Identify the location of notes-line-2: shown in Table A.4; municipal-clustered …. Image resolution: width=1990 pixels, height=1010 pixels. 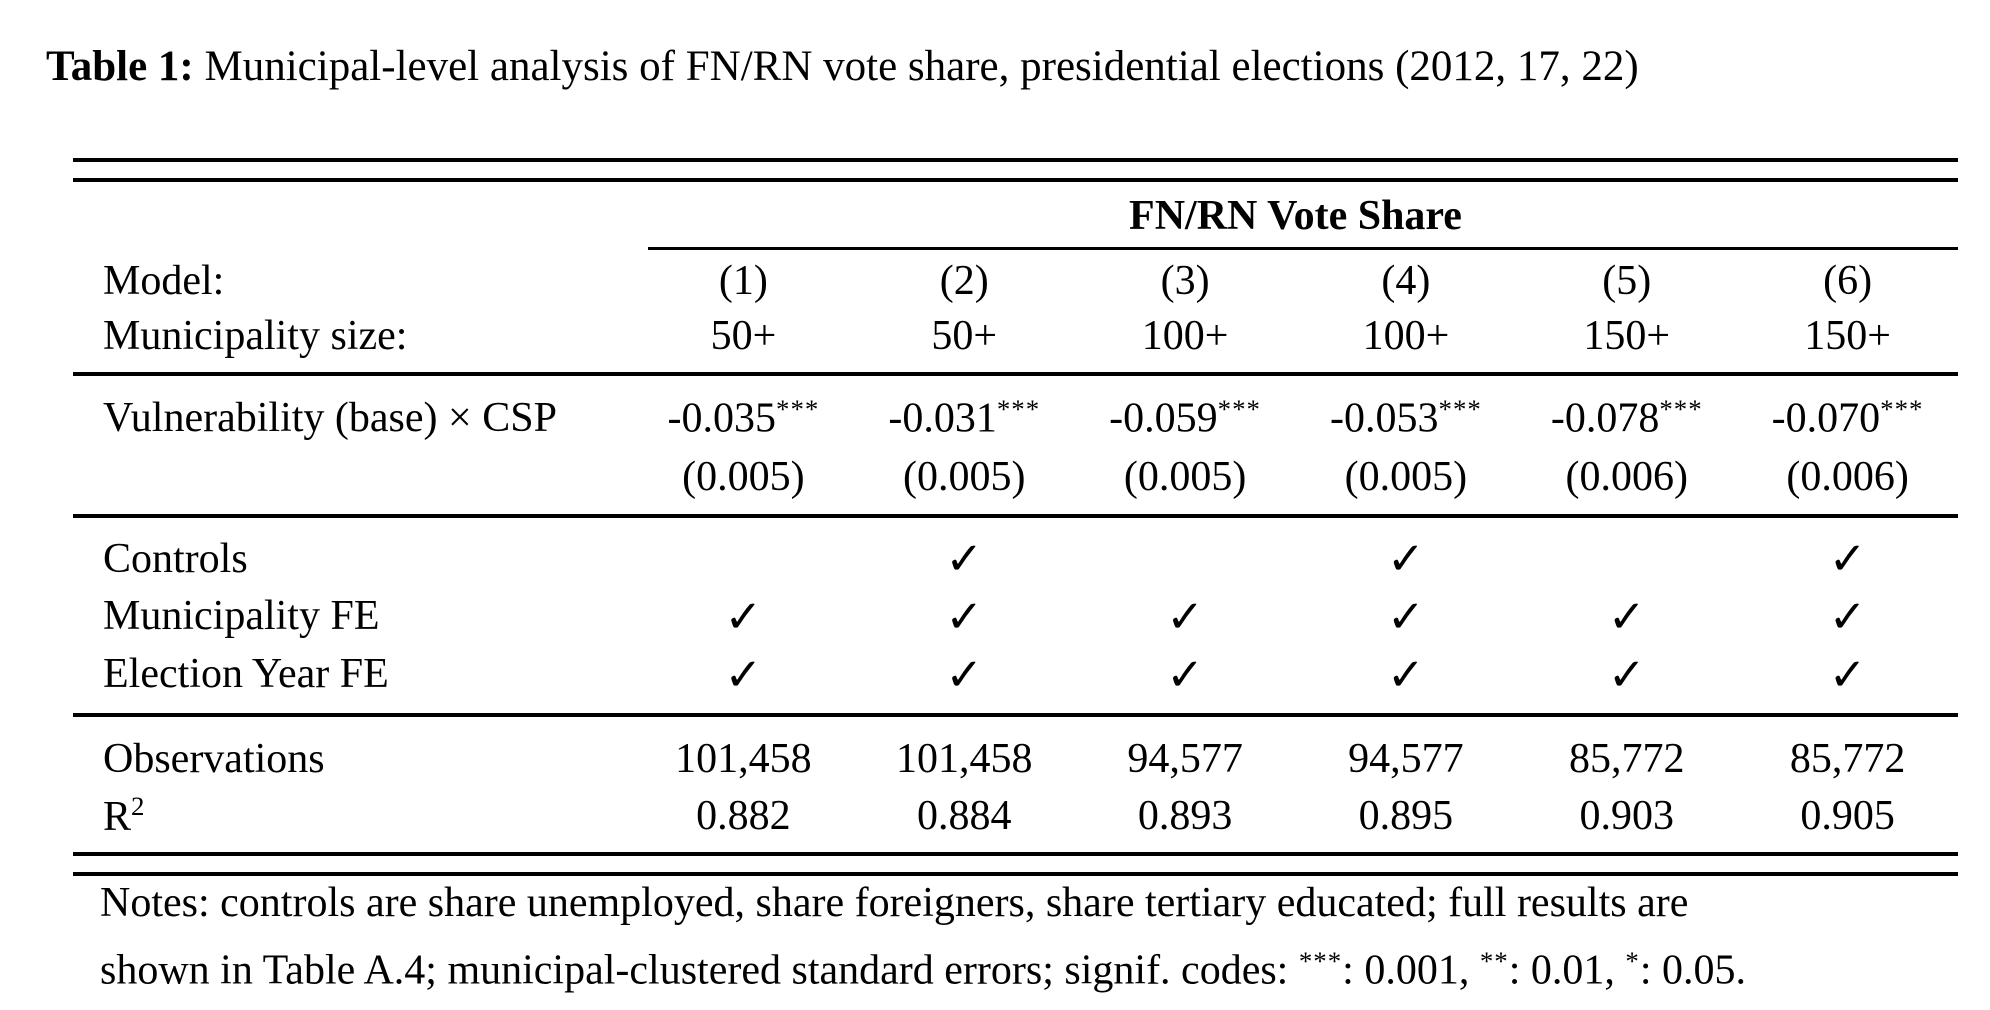
(1040, 965).